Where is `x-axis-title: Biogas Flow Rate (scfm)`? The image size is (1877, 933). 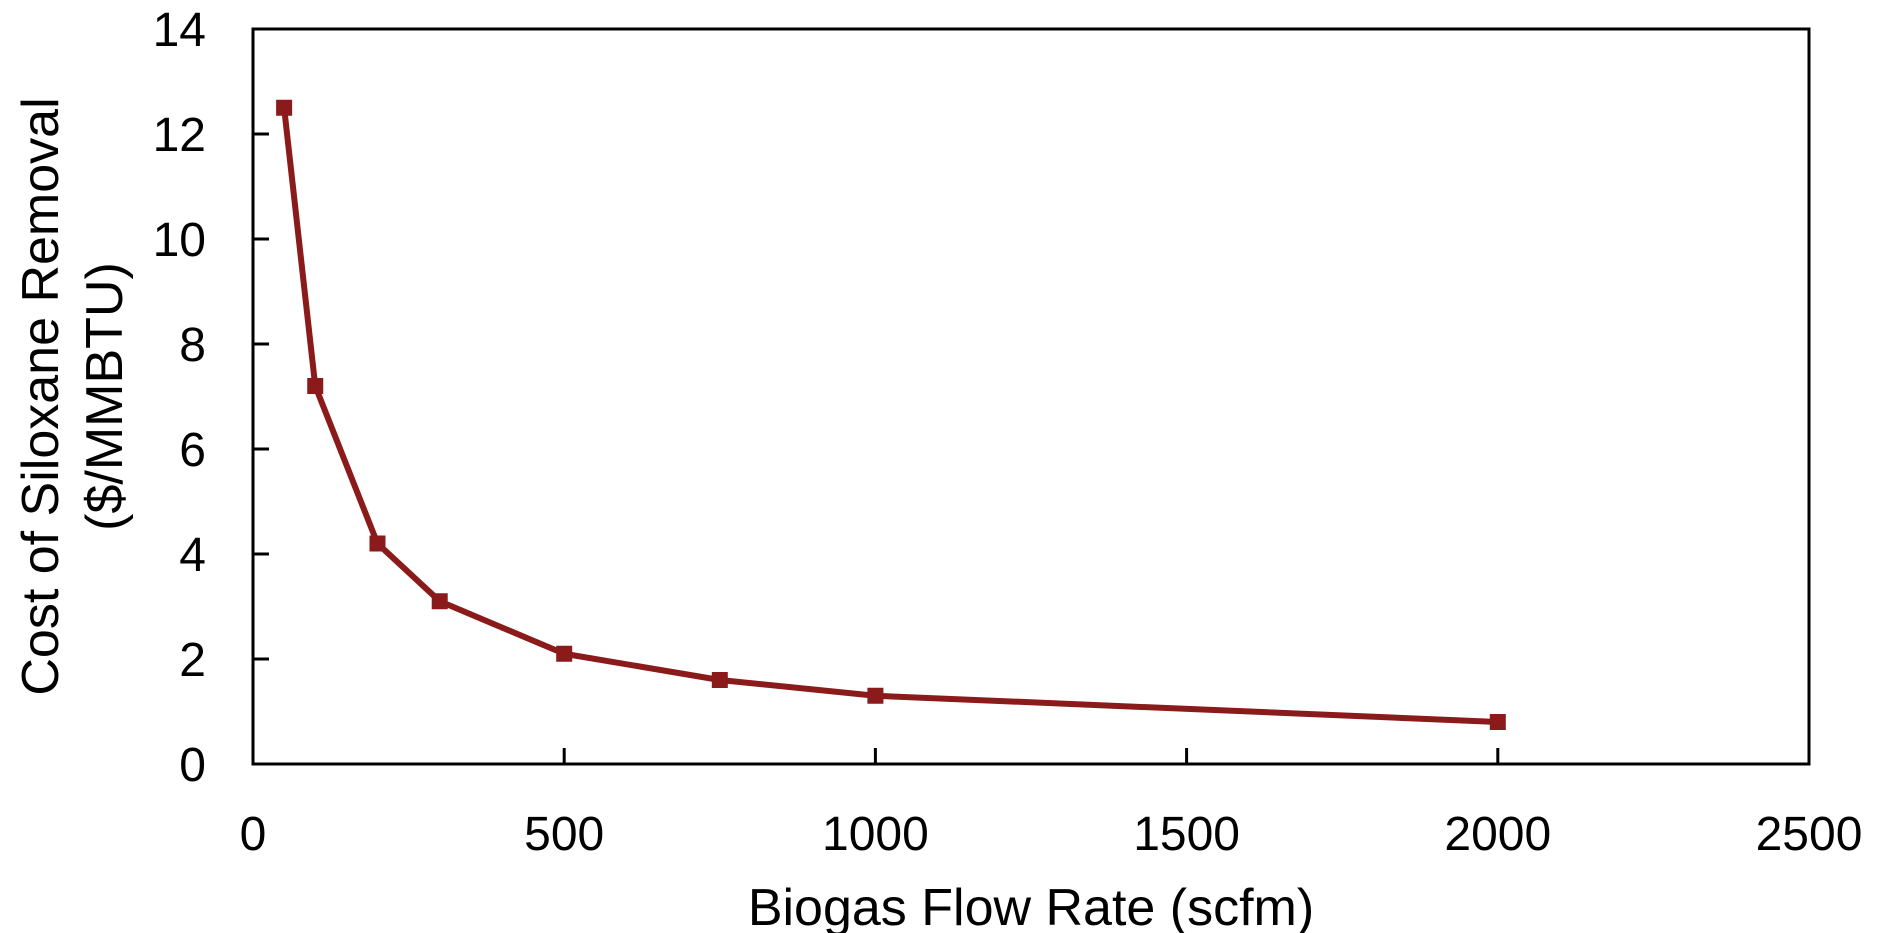
x-axis-title: Biogas Flow Rate (scfm) is located at coordinates (1031, 906).